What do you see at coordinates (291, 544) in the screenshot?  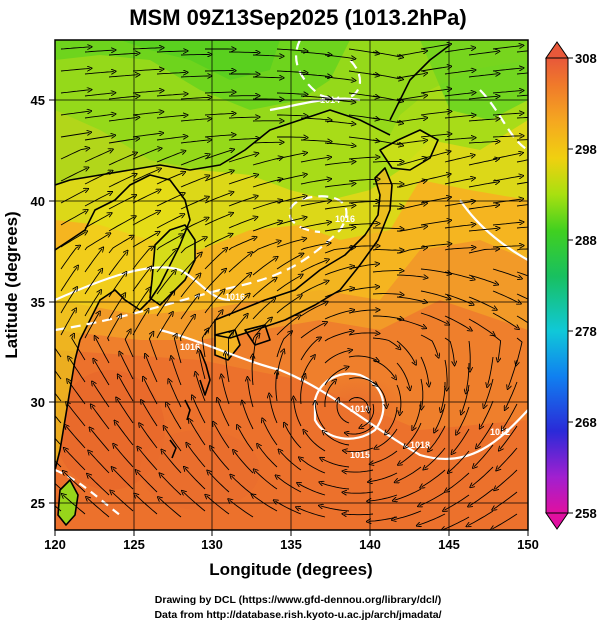 I see `x-tick-label: 135` at bounding box center [291, 544].